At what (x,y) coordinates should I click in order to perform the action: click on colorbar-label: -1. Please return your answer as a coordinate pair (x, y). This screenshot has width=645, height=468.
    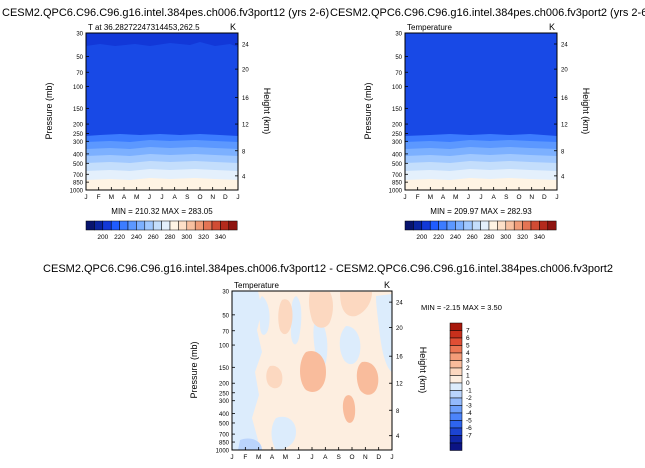
    Looking at the image, I should click on (469, 391).